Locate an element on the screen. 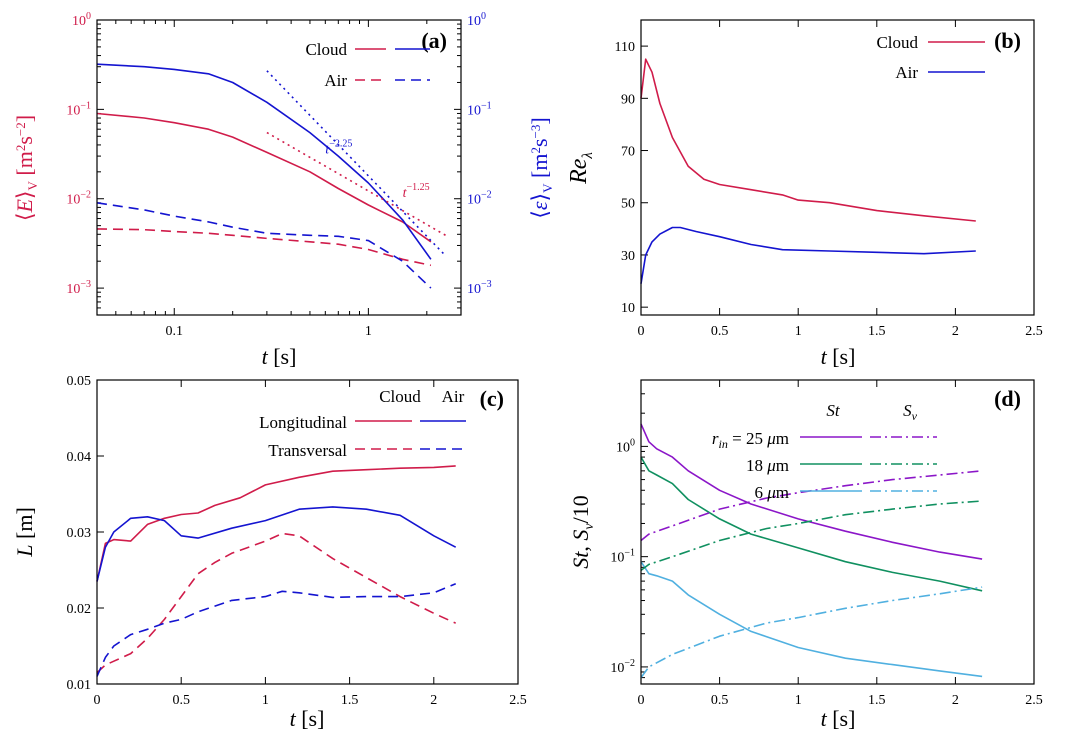 The height and width of the screenshot is (729, 1076). y-tick-label: 0.05 is located at coordinates (79, 381).